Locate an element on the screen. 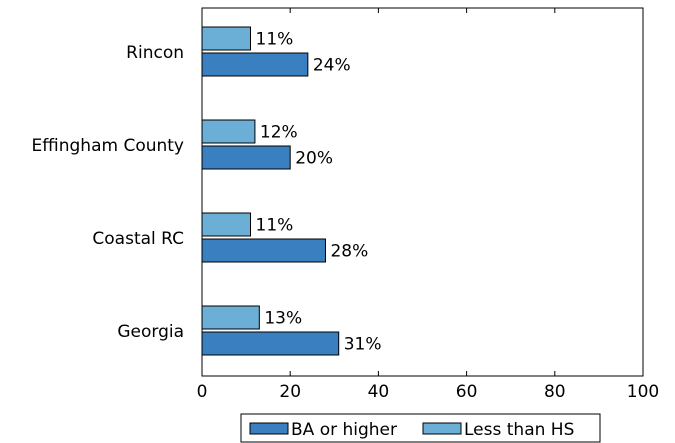  bar-georgia-ba-or-higher is located at coordinates (270, 343).